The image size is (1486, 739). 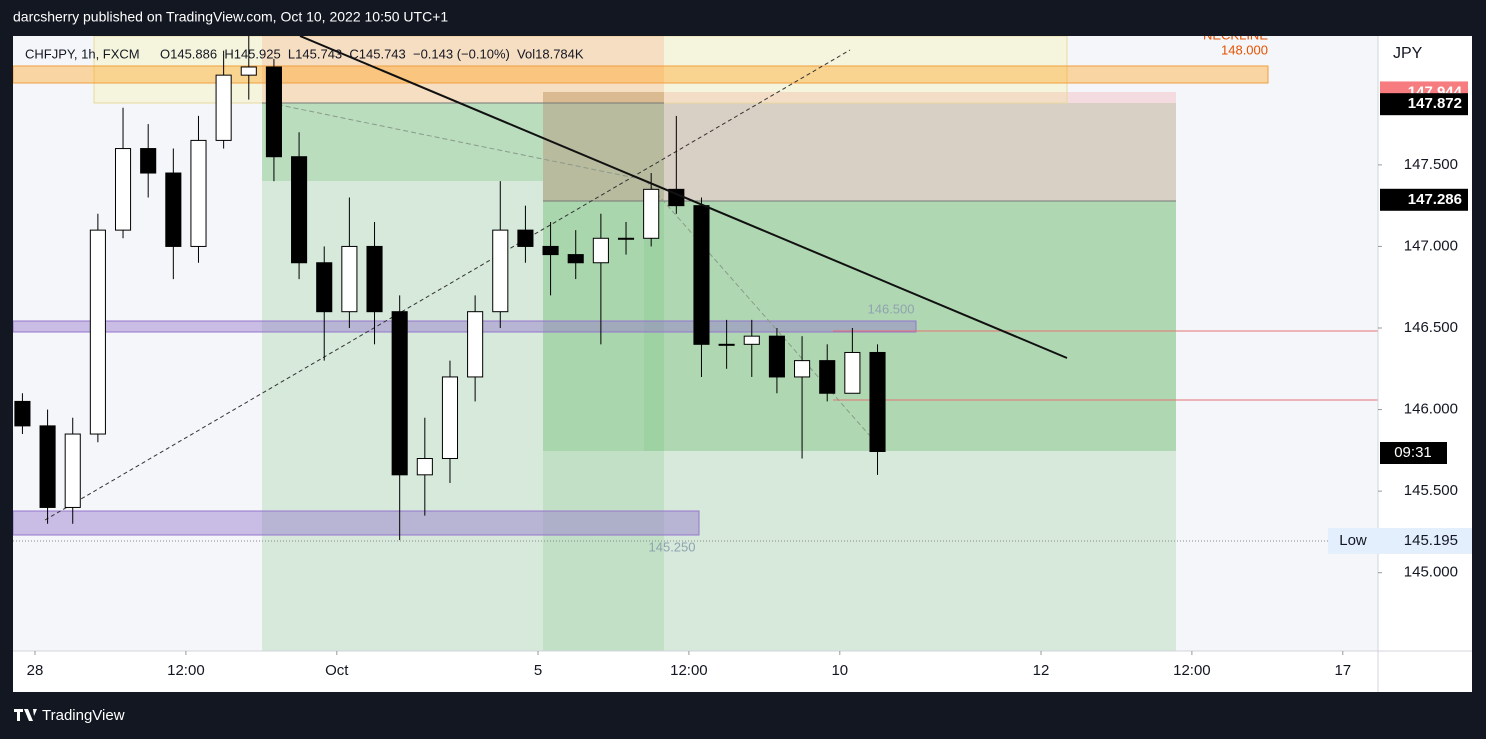 What do you see at coordinates (1408, 53) in the screenshot?
I see `currency: JPY` at bounding box center [1408, 53].